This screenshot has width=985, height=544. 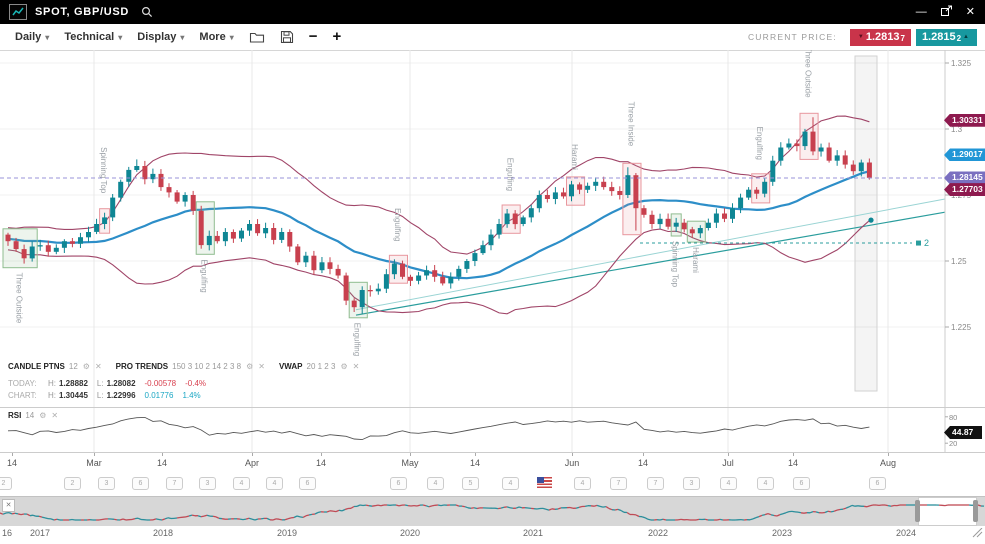 What do you see at coordinates (160, 383) in the screenshot?
I see `today-change: -0.00578` at bounding box center [160, 383].